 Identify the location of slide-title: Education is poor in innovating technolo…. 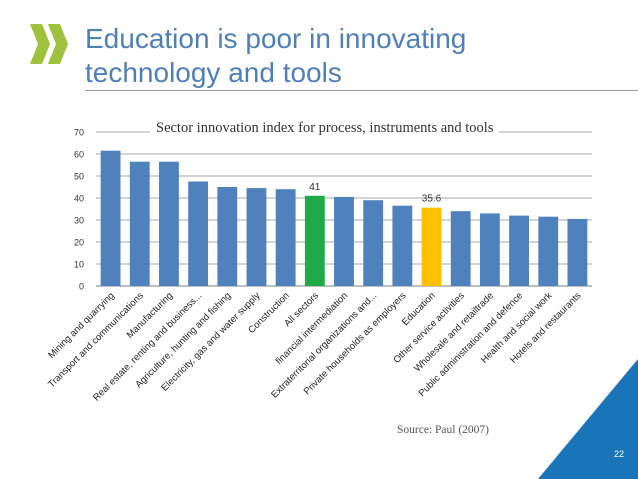
(345, 56).